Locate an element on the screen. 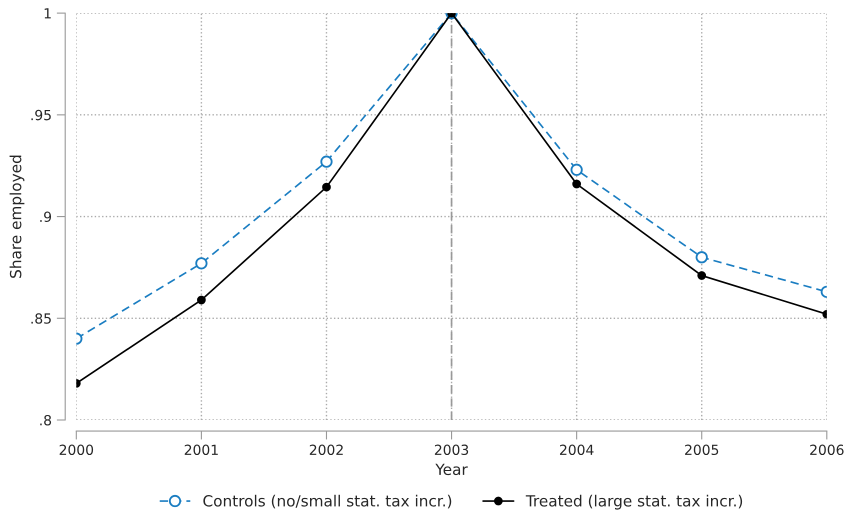 This screenshot has height=525, width=848. y-tick-label: .85 is located at coordinates (41, 318).